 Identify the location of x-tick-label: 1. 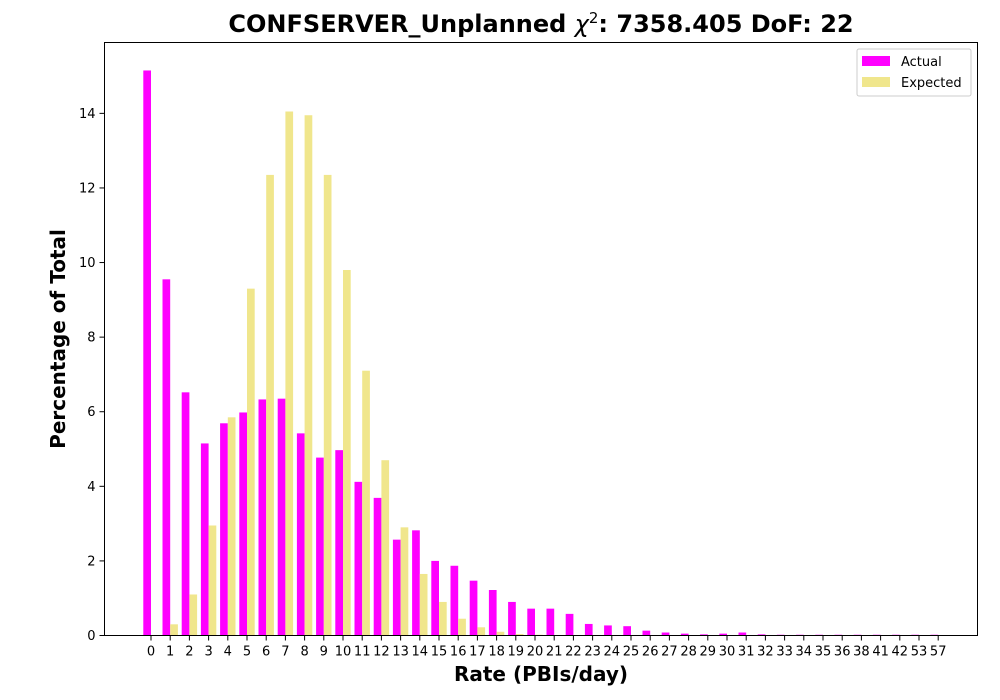
(170, 652).